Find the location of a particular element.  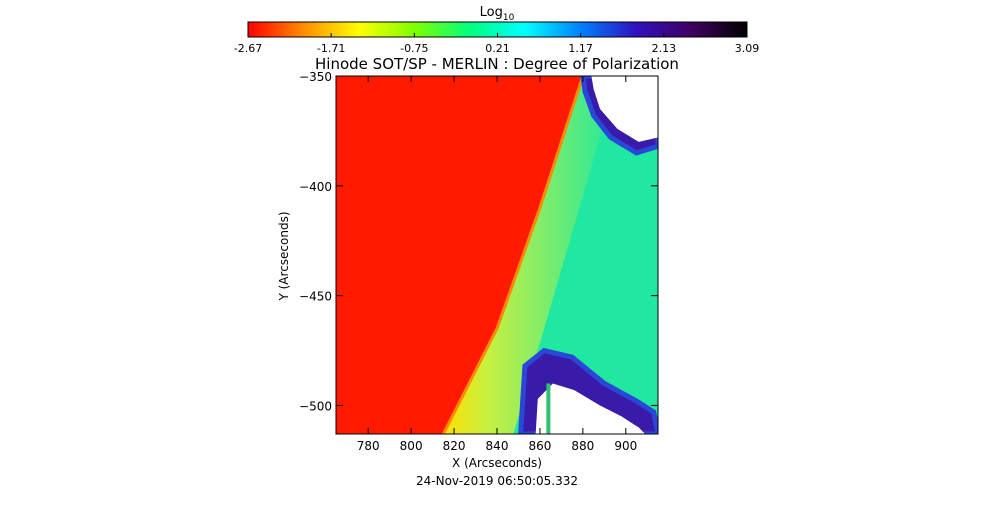

y-axis-label: Y (Arcseconds) is located at coordinates (284, 256).